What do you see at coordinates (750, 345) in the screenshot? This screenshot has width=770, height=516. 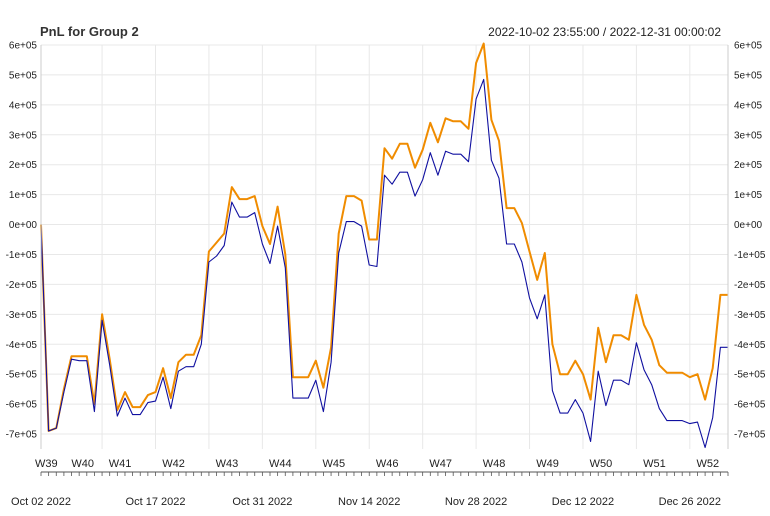 I see `y-tick-label-right: -4e+05` at bounding box center [750, 345].